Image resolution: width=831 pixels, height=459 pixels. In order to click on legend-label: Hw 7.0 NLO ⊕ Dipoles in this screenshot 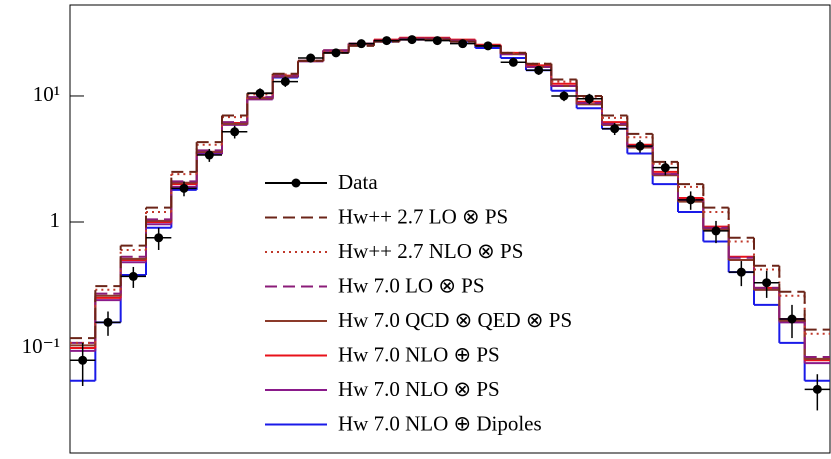, I will do `click(440, 423)`.